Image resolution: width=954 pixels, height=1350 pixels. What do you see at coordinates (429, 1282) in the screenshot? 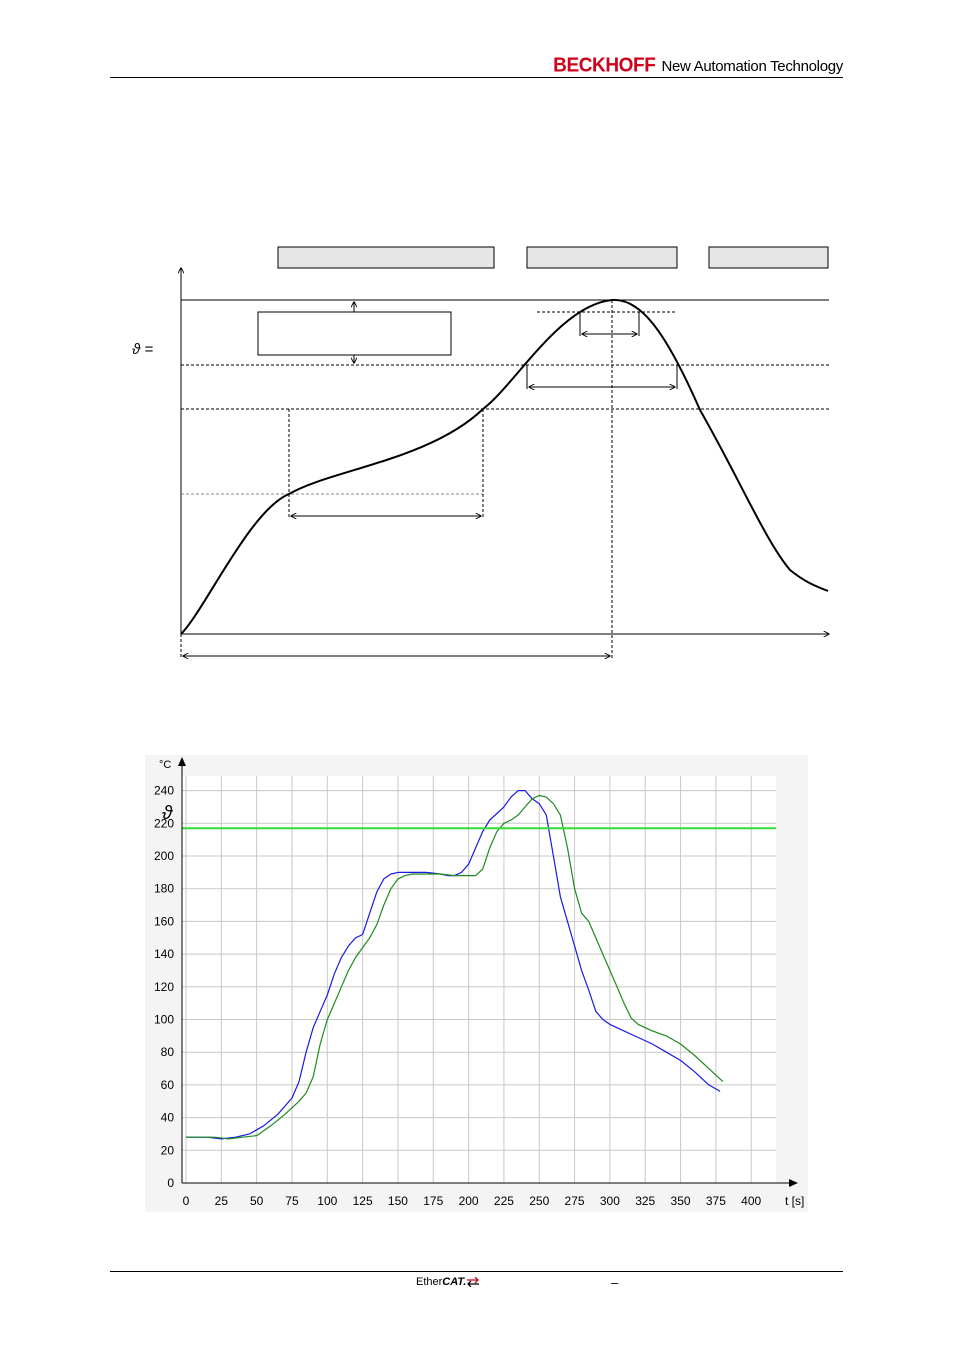
I see `ethercat-logo-ether: Ether` at bounding box center [429, 1282].